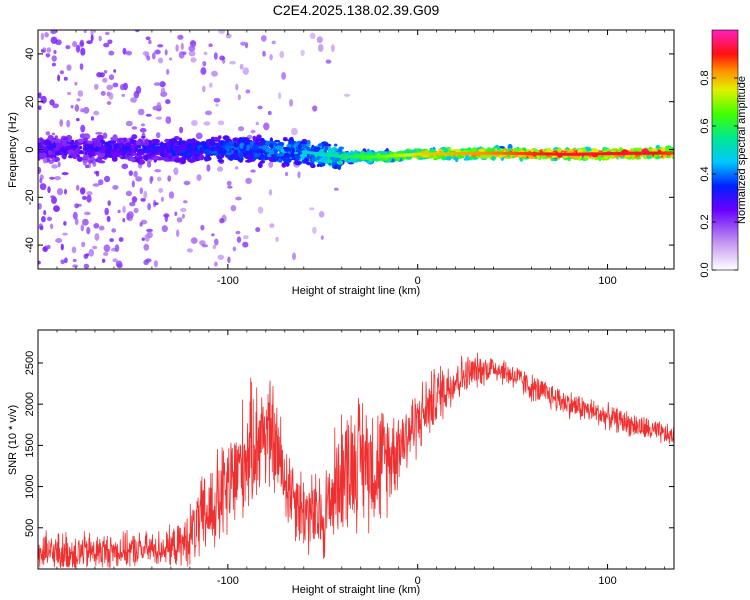 The width and height of the screenshot is (750, 600). What do you see at coordinates (228, 281) in the screenshot?
I see `x-tick-label: -100` at bounding box center [228, 281].